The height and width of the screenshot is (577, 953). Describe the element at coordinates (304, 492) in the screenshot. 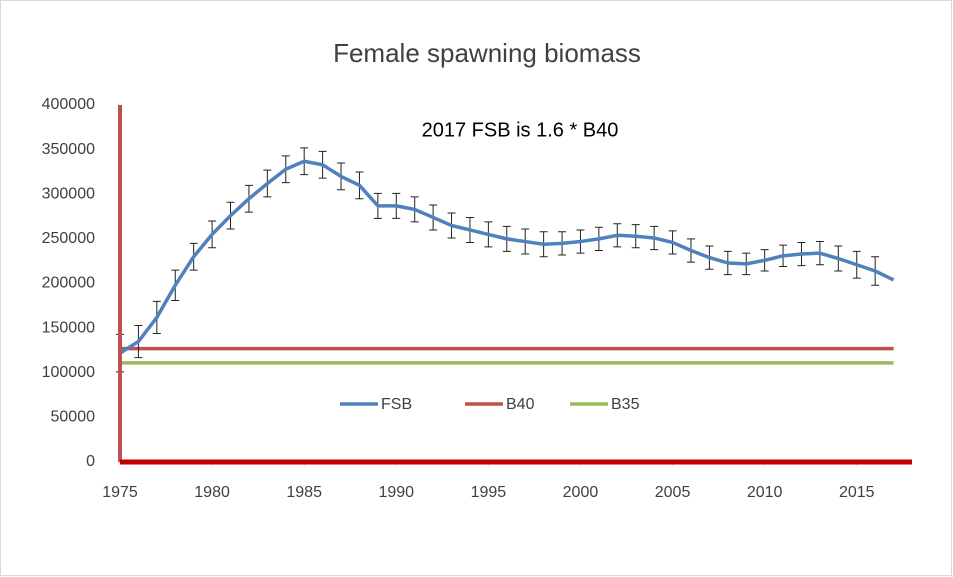

I see `x-tick-label: 1985` at that location.